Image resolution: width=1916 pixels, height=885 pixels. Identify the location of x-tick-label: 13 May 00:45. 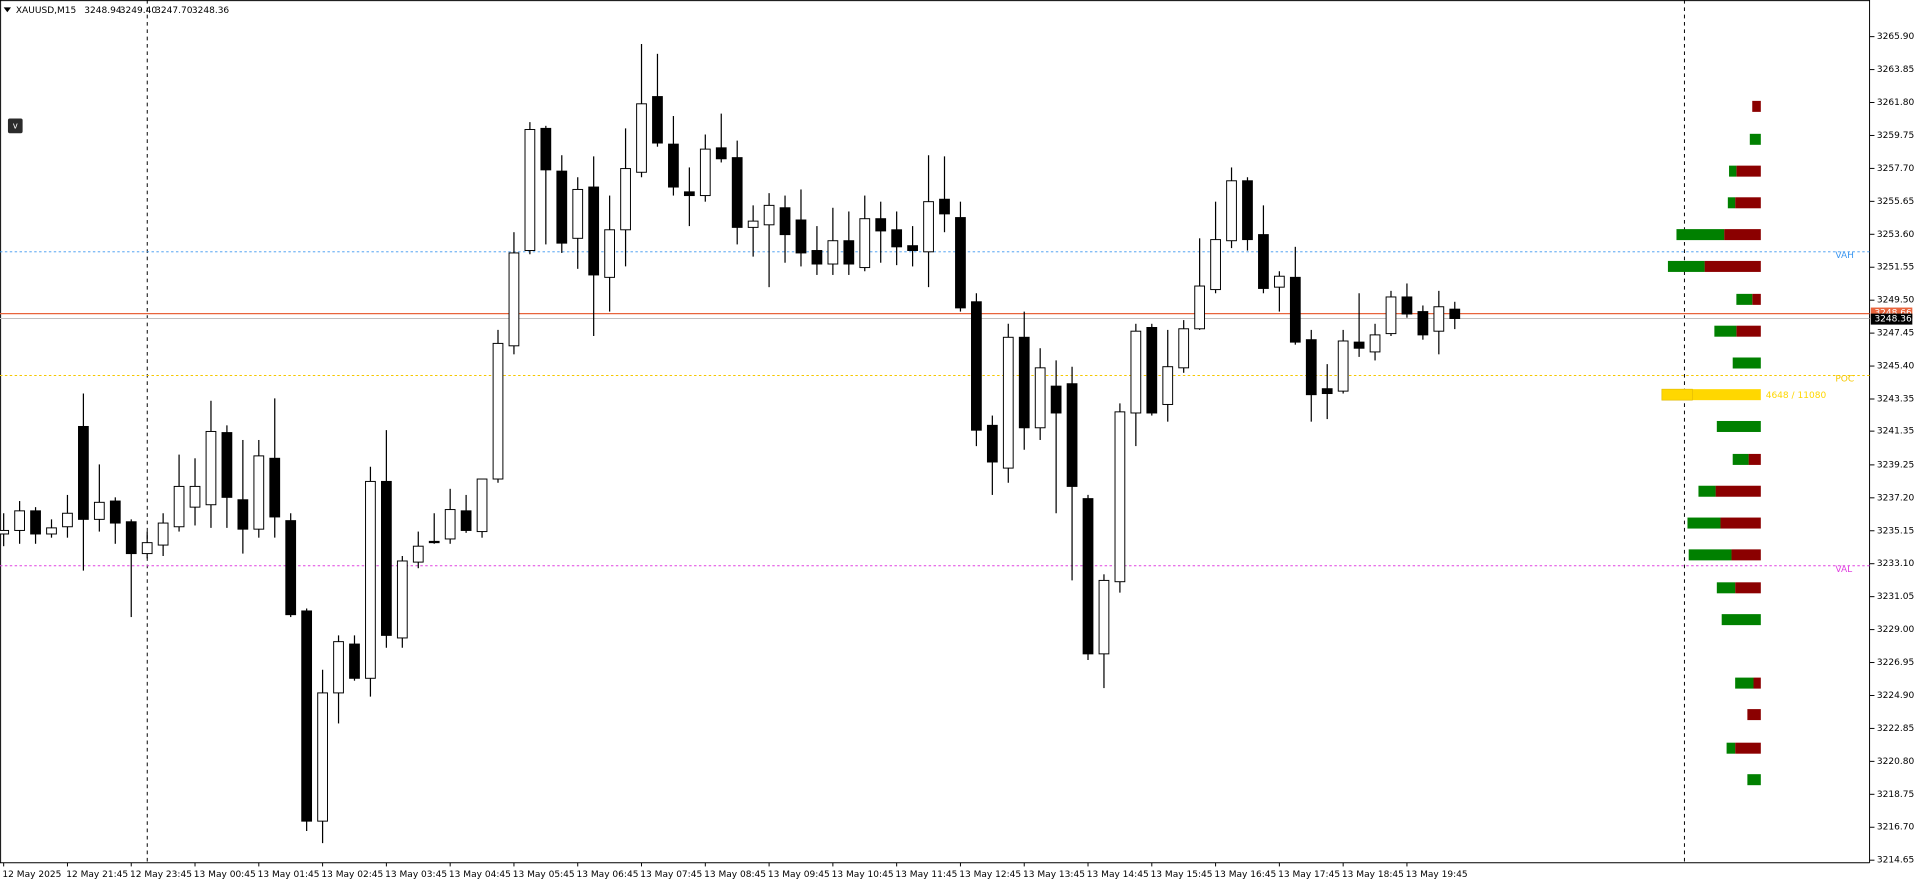
(225, 875).